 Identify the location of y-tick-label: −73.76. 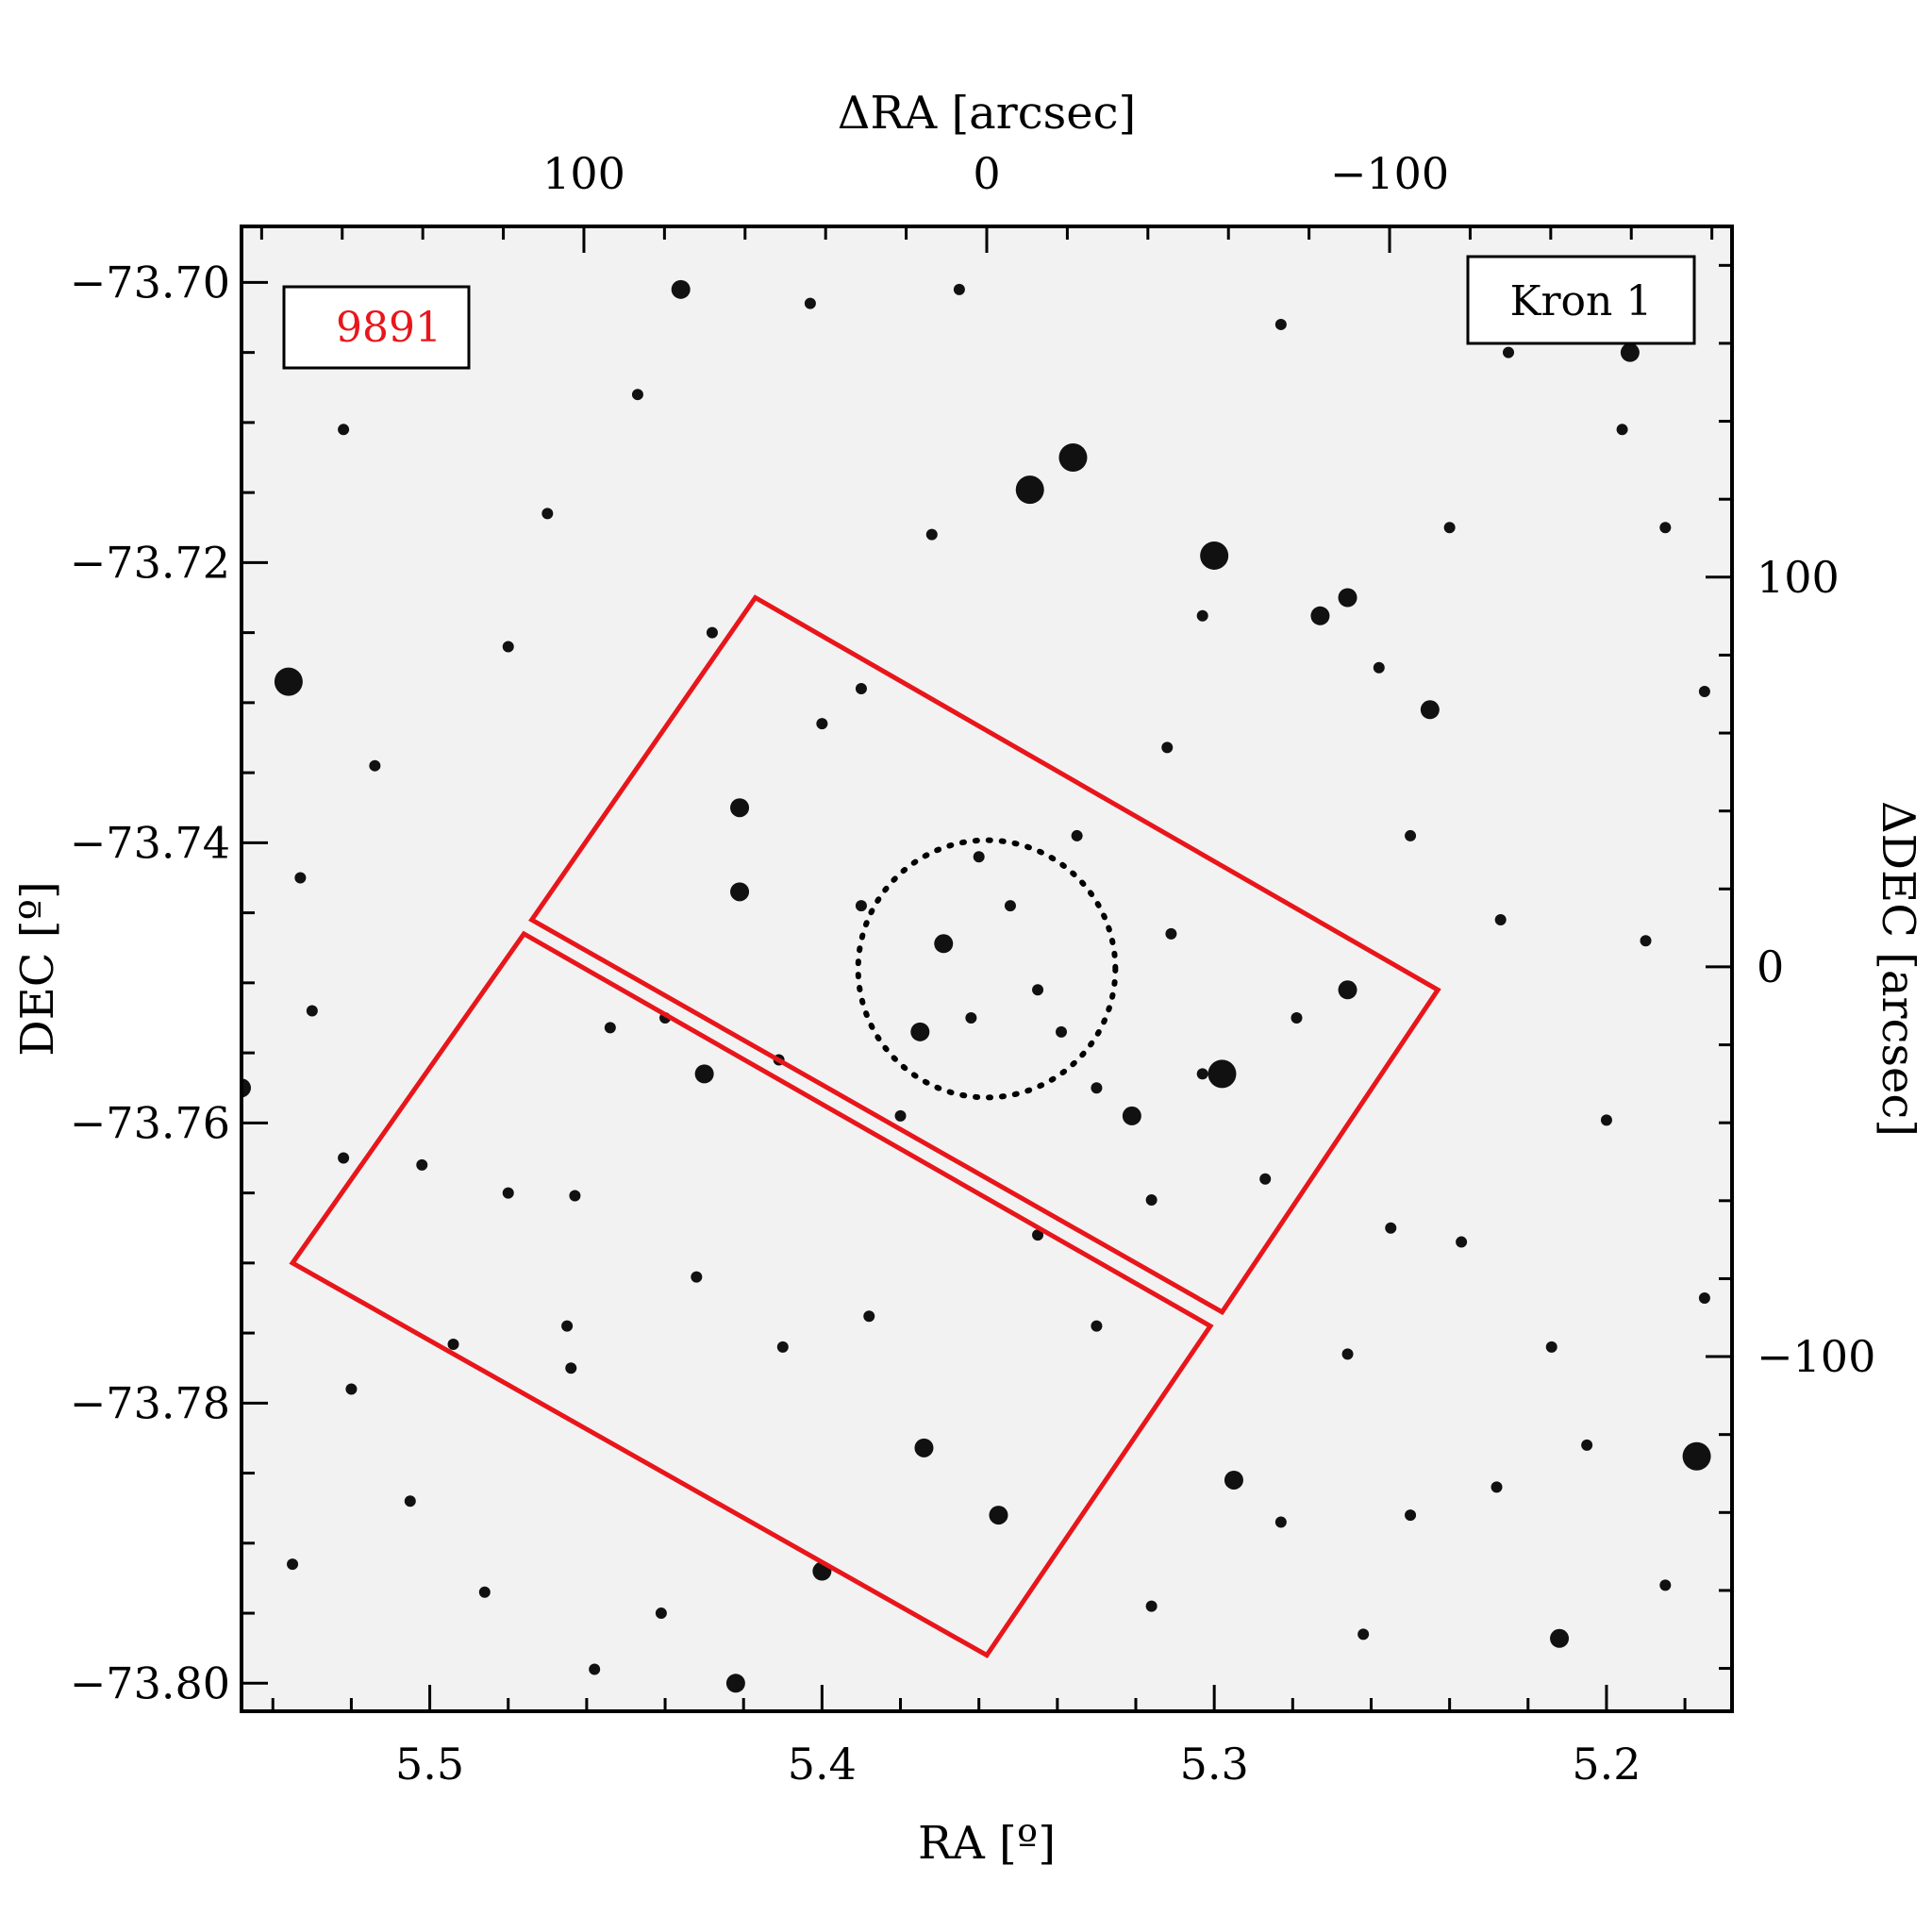
(150, 1123).